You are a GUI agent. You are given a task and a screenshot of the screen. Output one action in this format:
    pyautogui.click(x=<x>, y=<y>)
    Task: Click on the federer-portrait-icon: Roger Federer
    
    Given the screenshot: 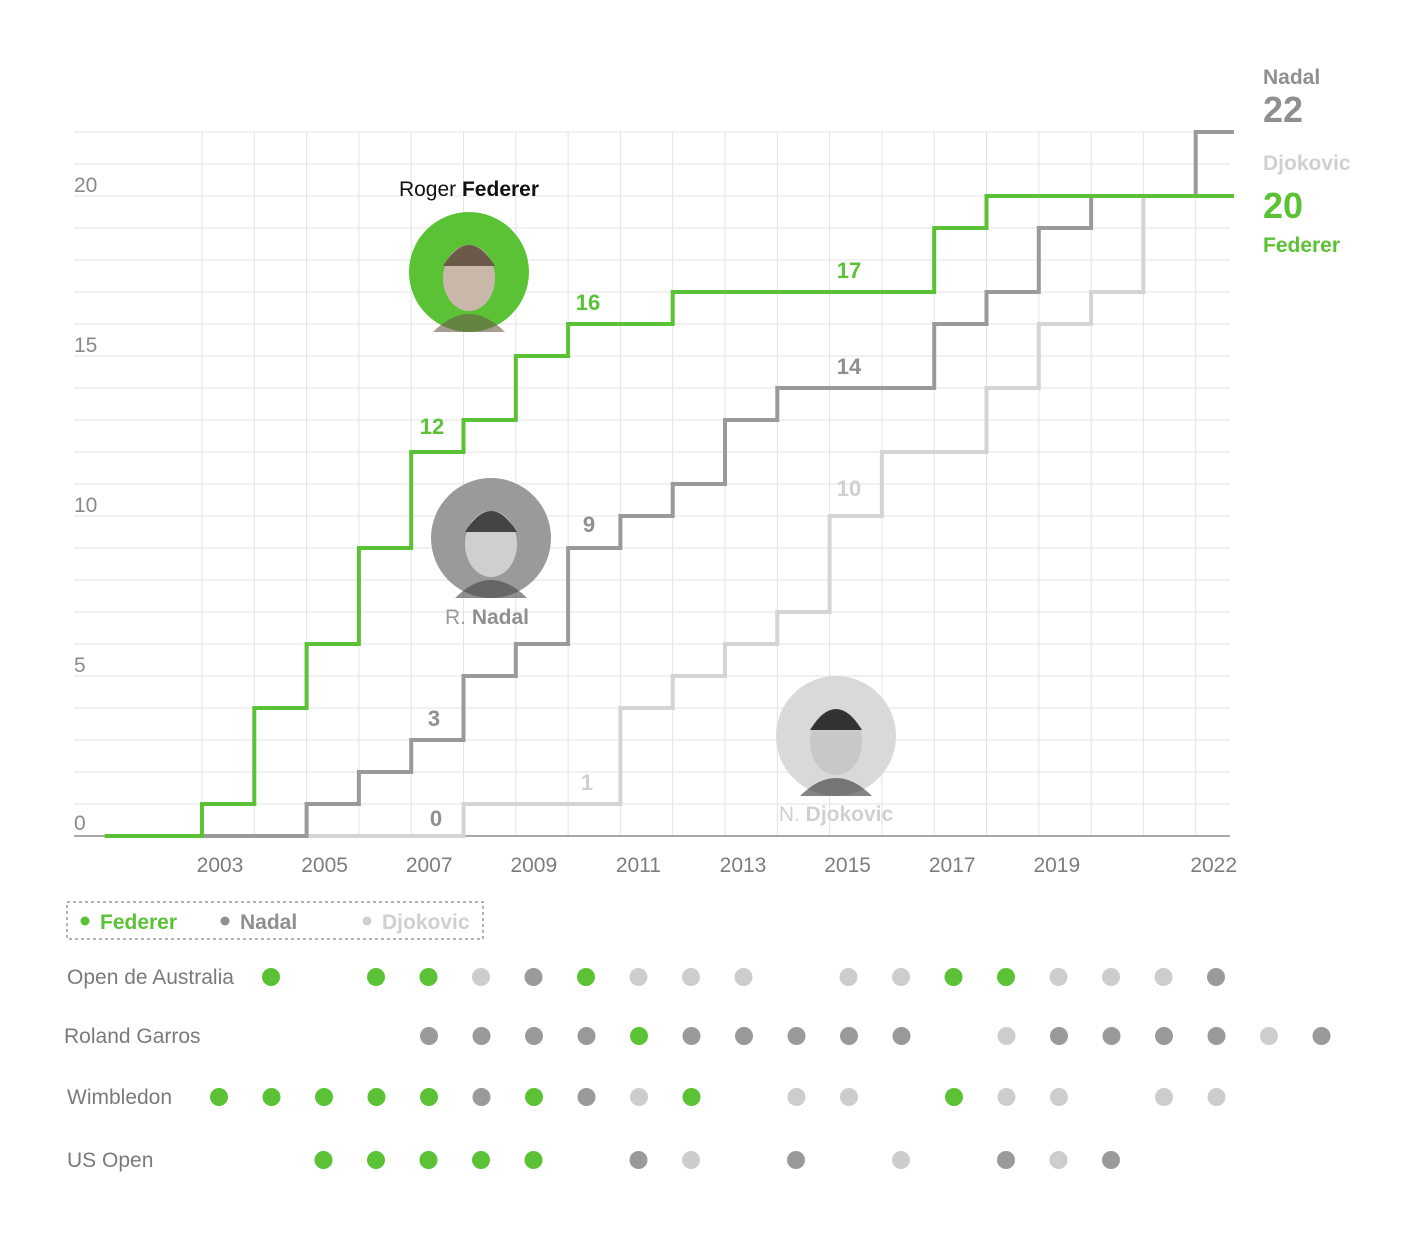 What is the action you would take?
    pyautogui.click(x=469, y=255)
    